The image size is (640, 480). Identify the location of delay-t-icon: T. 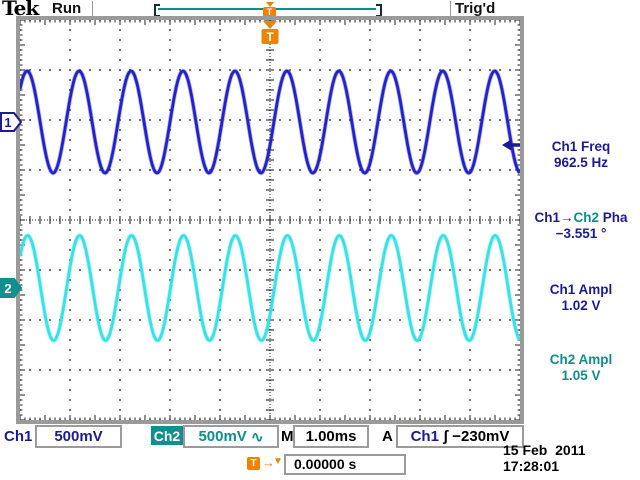
(253, 463).